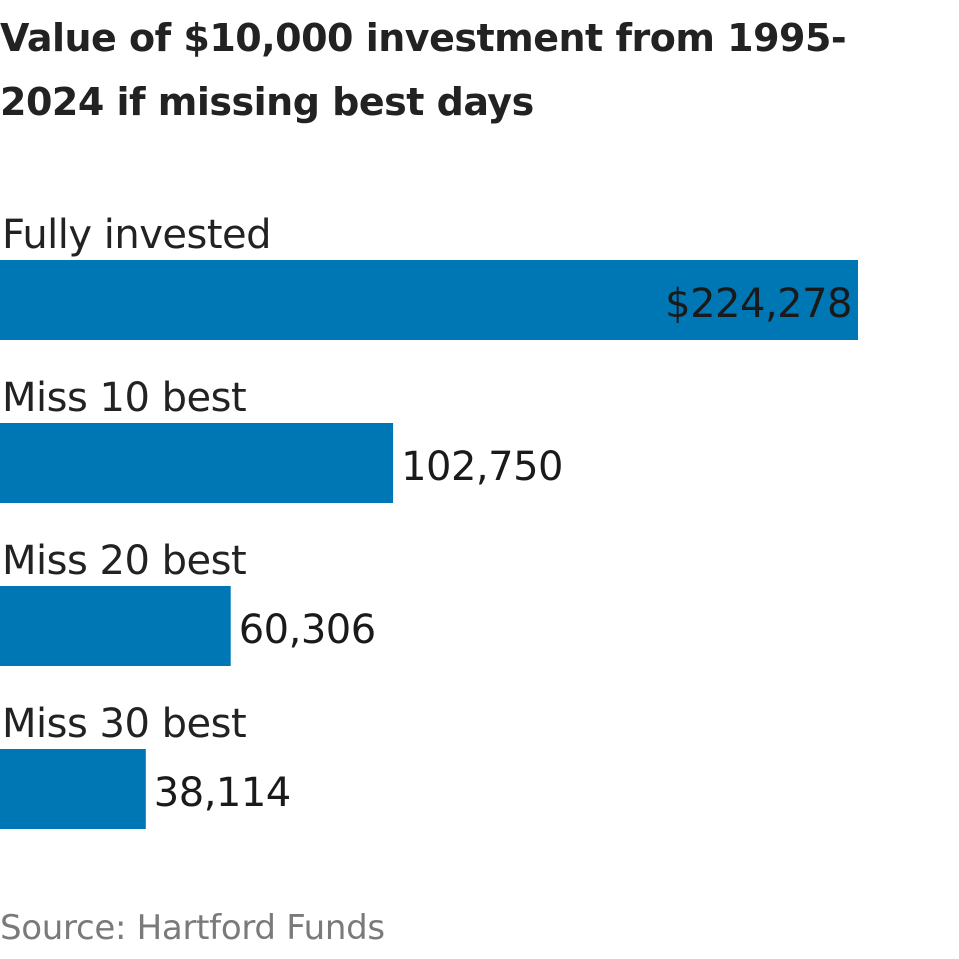 Image resolution: width=959 pixels, height=959 pixels. Describe the element at coordinates (136, 235) in the screenshot. I see `category-label: Fully invested` at that location.